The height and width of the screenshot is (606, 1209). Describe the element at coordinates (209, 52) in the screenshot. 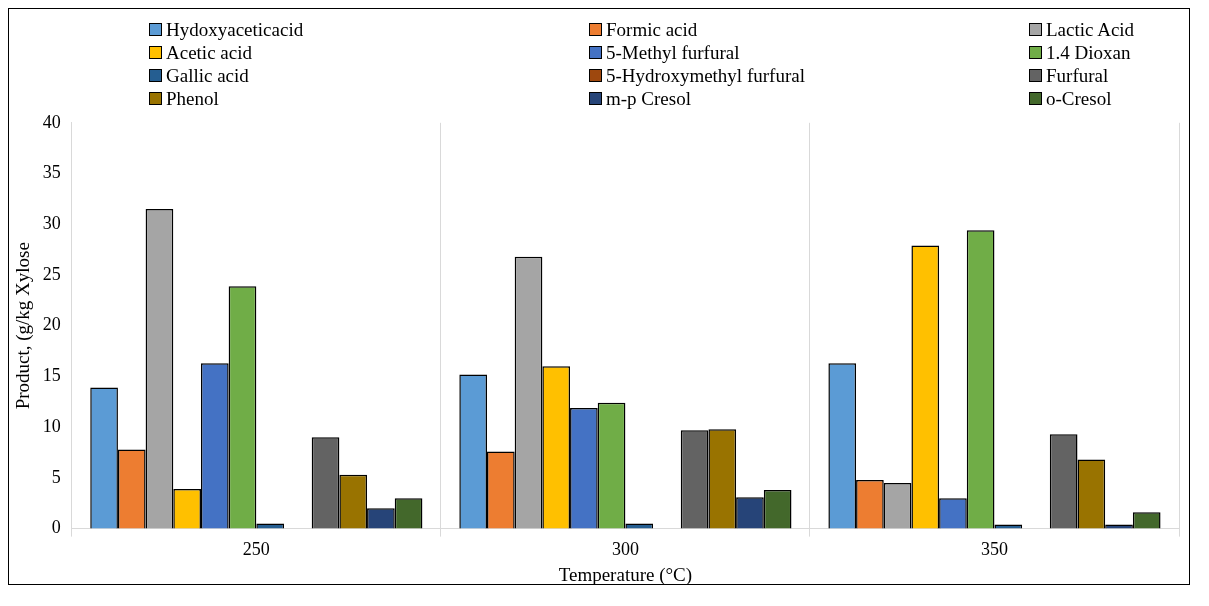

I see `legend-label: Acetic acid` at that location.